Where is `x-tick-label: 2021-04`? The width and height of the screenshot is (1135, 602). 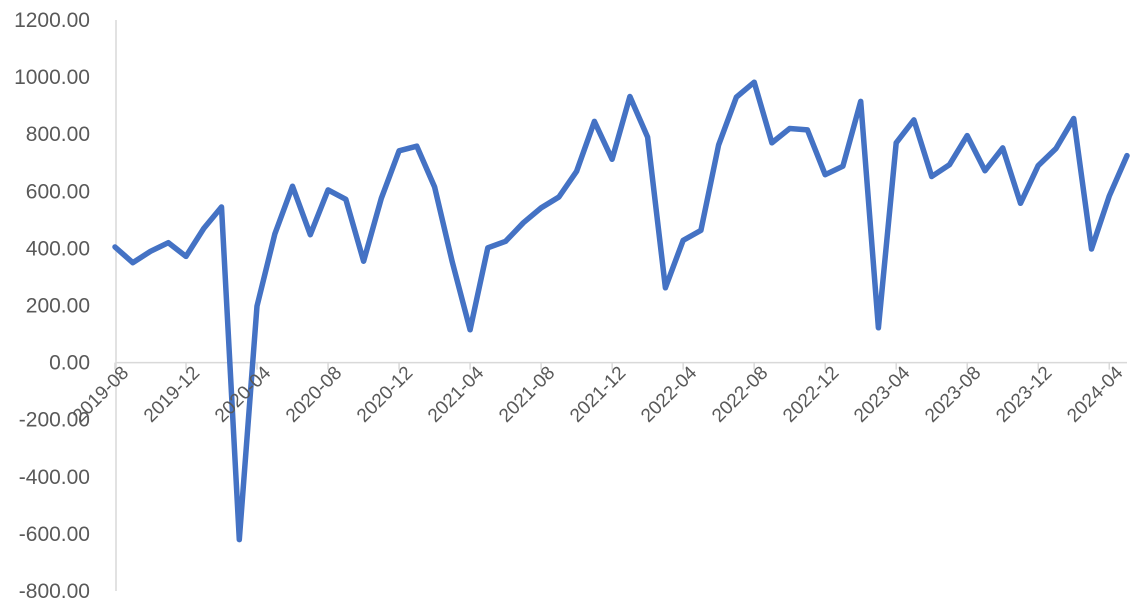
x-tick-label: 2021-04 is located at coordinates (456, 394).